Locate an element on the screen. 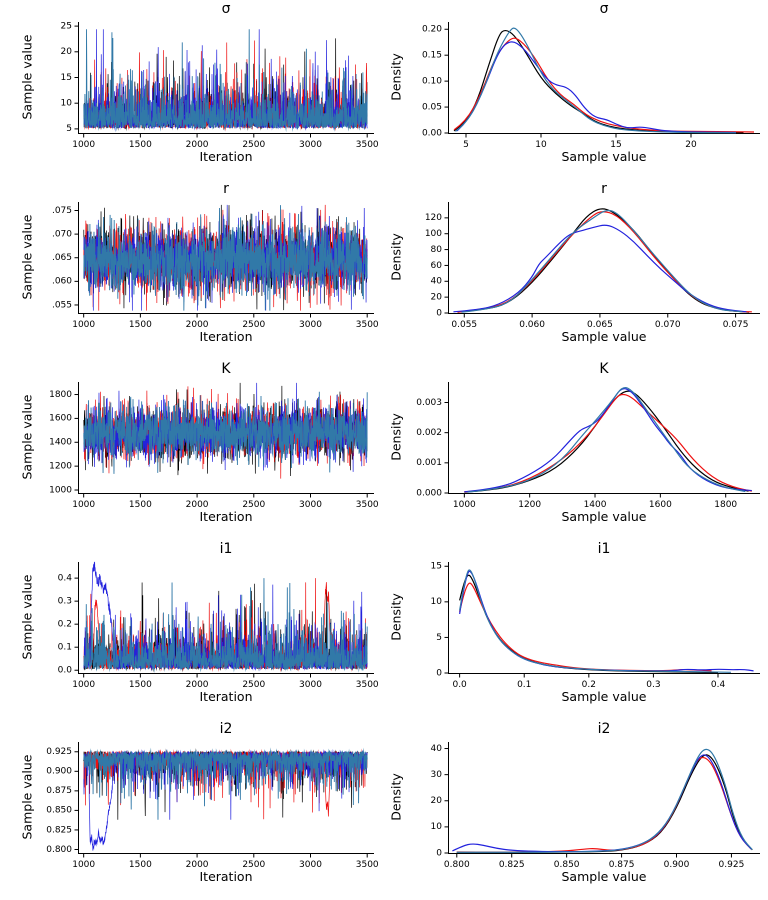  r-trace-canvas is located at coordinates (192, 270).